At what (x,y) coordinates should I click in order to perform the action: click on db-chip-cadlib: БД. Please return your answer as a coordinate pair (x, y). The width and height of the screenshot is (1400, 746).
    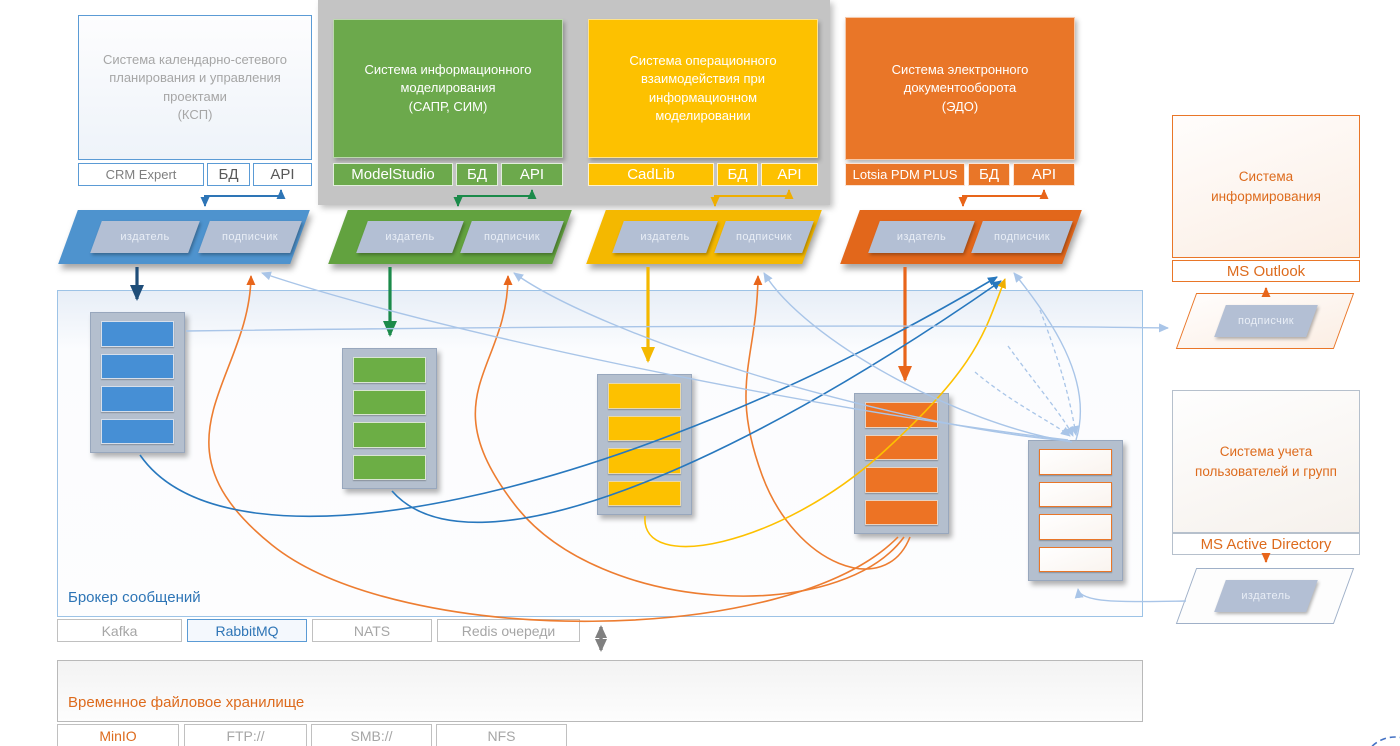
    Looking at the image, I should click on (737, 174).